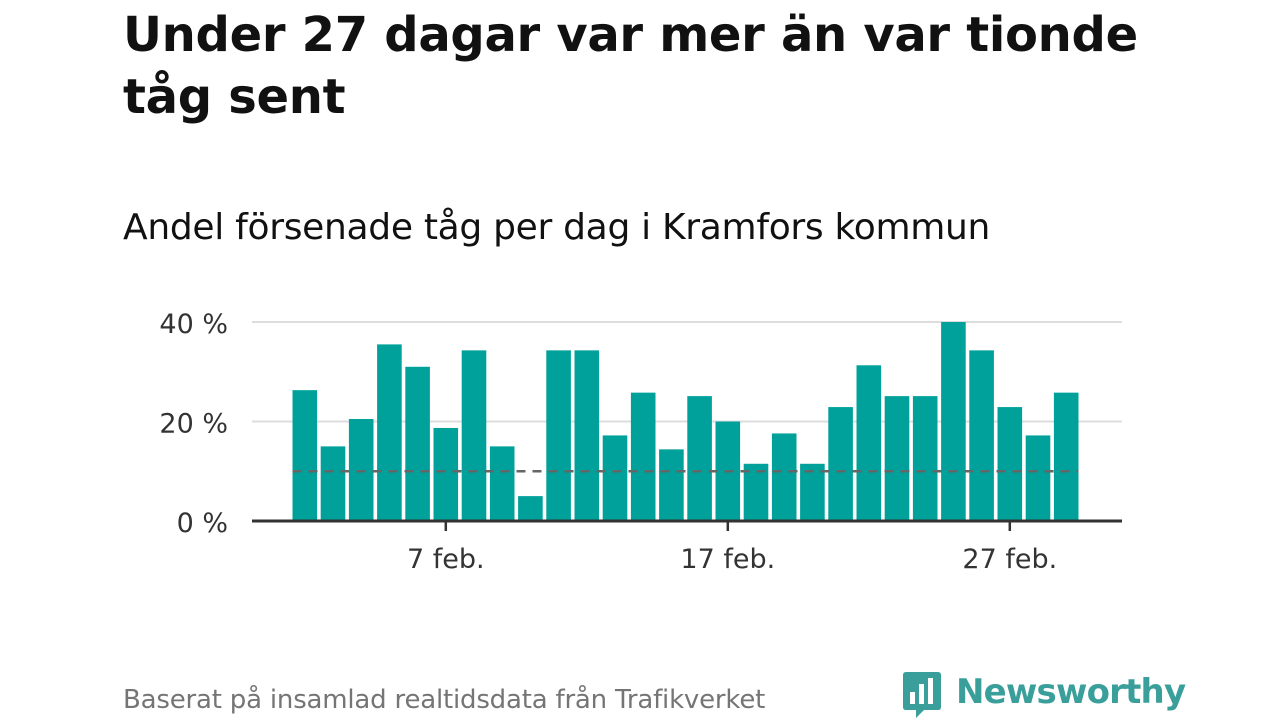 The height and width of the screenshot is (720, 1280). What do you see at coordinates (446, 474) in the screenshot?
I see `bar: 7 feb.: 18.7 %` at bounding box center [446, 474].